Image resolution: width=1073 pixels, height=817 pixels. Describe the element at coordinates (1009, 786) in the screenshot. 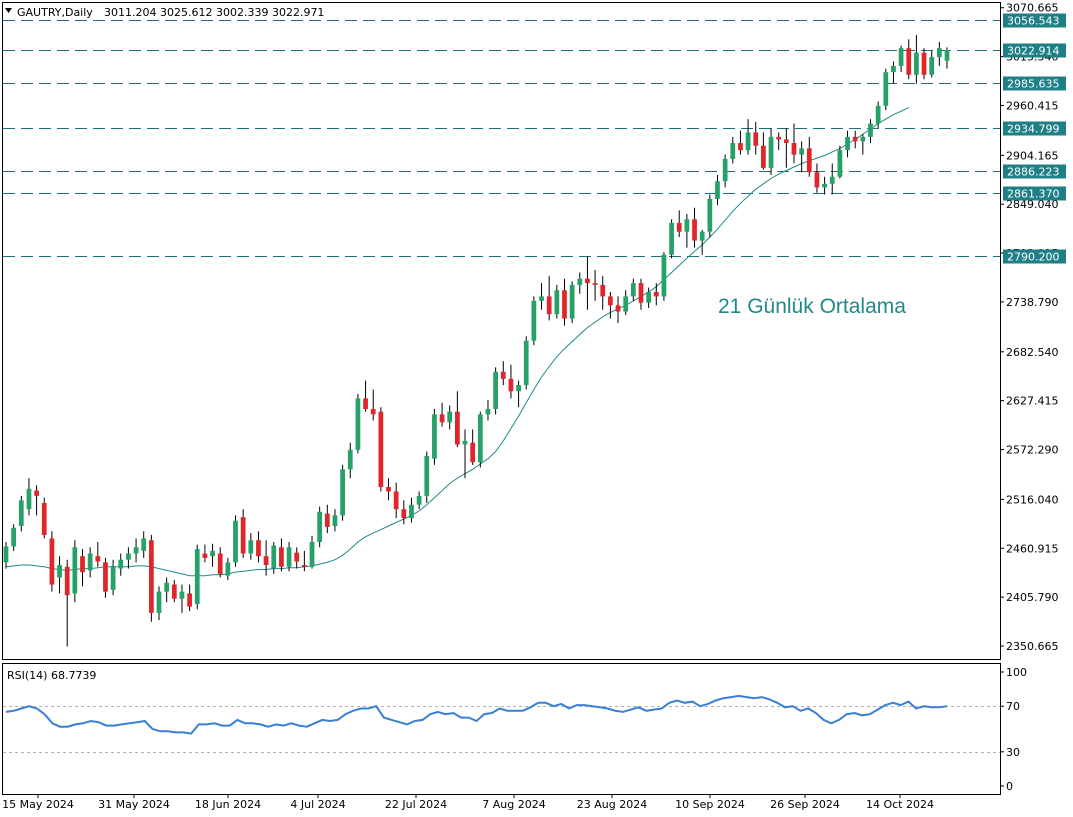

I see `rsi-y-tick-label: 0` at that location.